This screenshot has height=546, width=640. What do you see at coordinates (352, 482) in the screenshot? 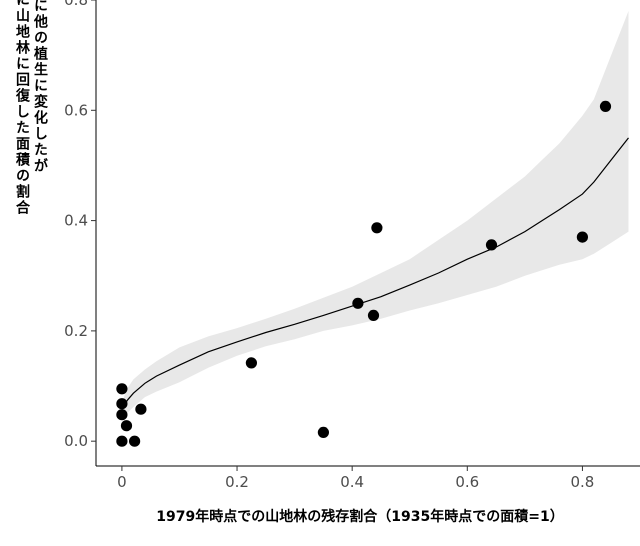
I see `x-tick-label: 0.4` at bounding box center [352, 482].